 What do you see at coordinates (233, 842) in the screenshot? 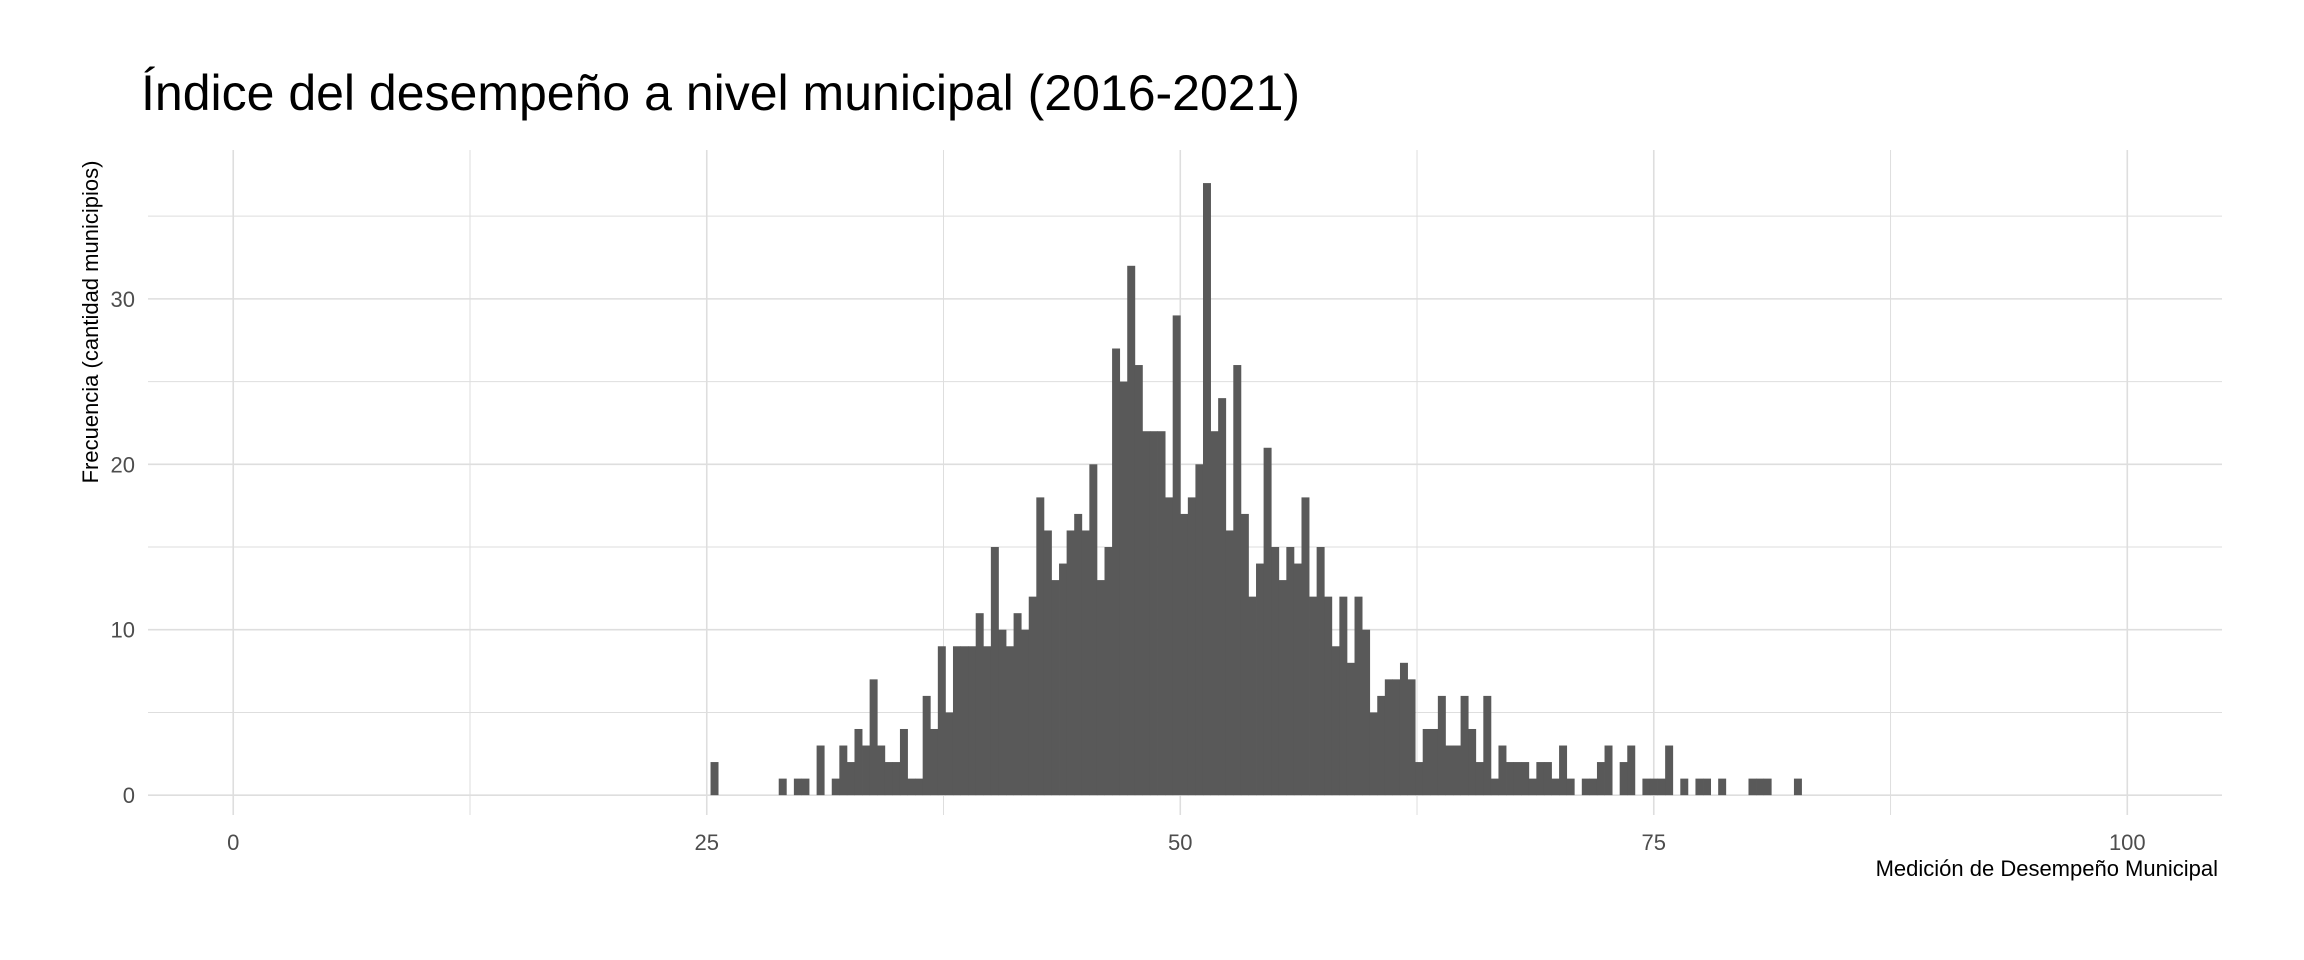
I see `x-tick-label: 0` at bounding box center [233, 842].